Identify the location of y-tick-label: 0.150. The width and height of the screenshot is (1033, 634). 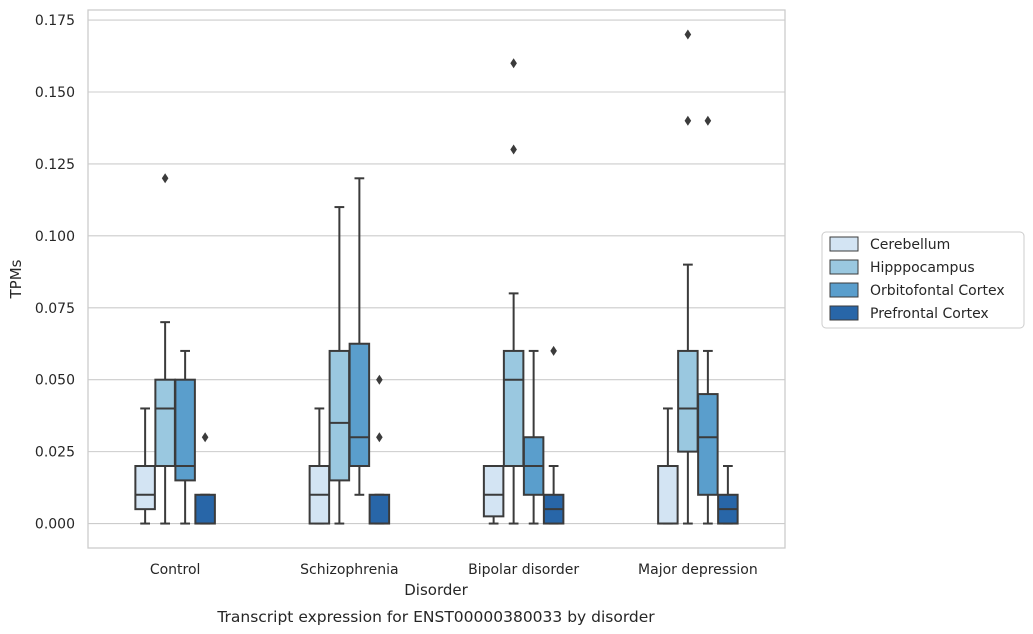
(55, 93).